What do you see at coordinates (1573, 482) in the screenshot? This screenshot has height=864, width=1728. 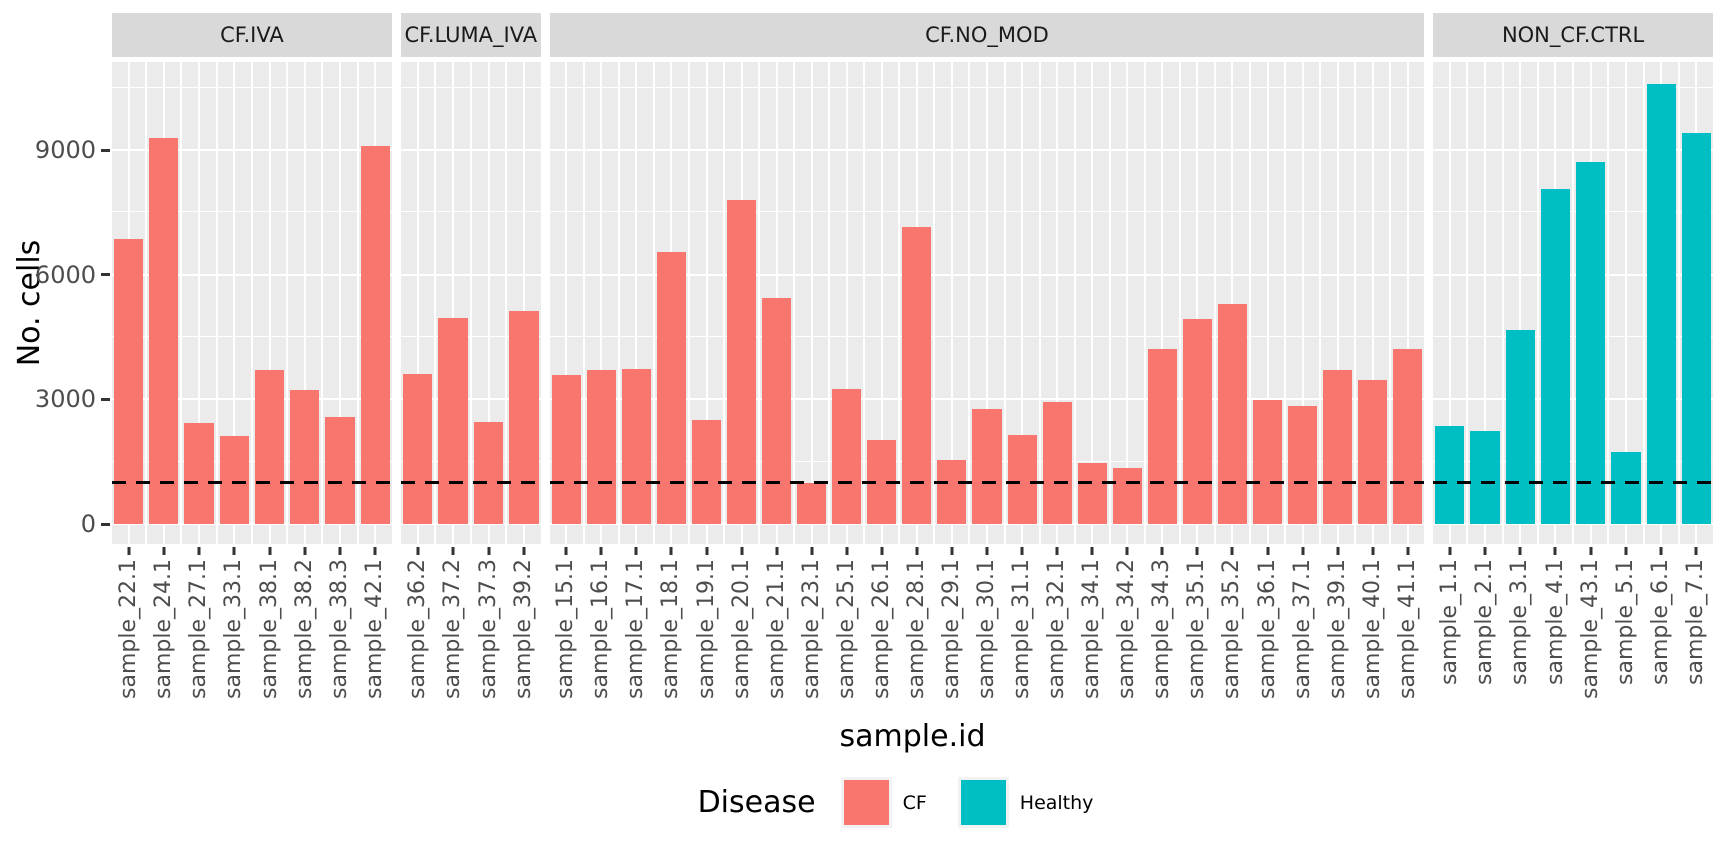 I see `threshold-line` at bounding box center [1573, 482].